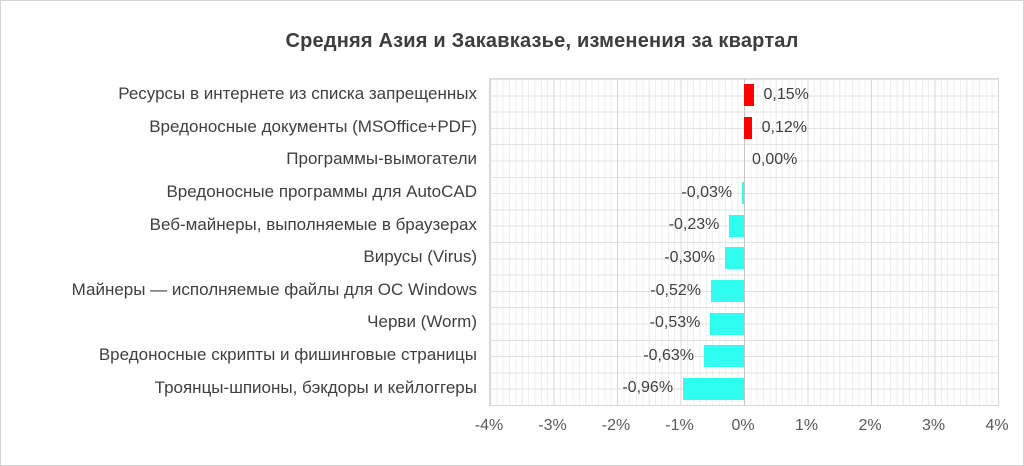 This screenshot has width=1024, height=466. I want to click on x-tick-label: 4%, so click(997, 425).